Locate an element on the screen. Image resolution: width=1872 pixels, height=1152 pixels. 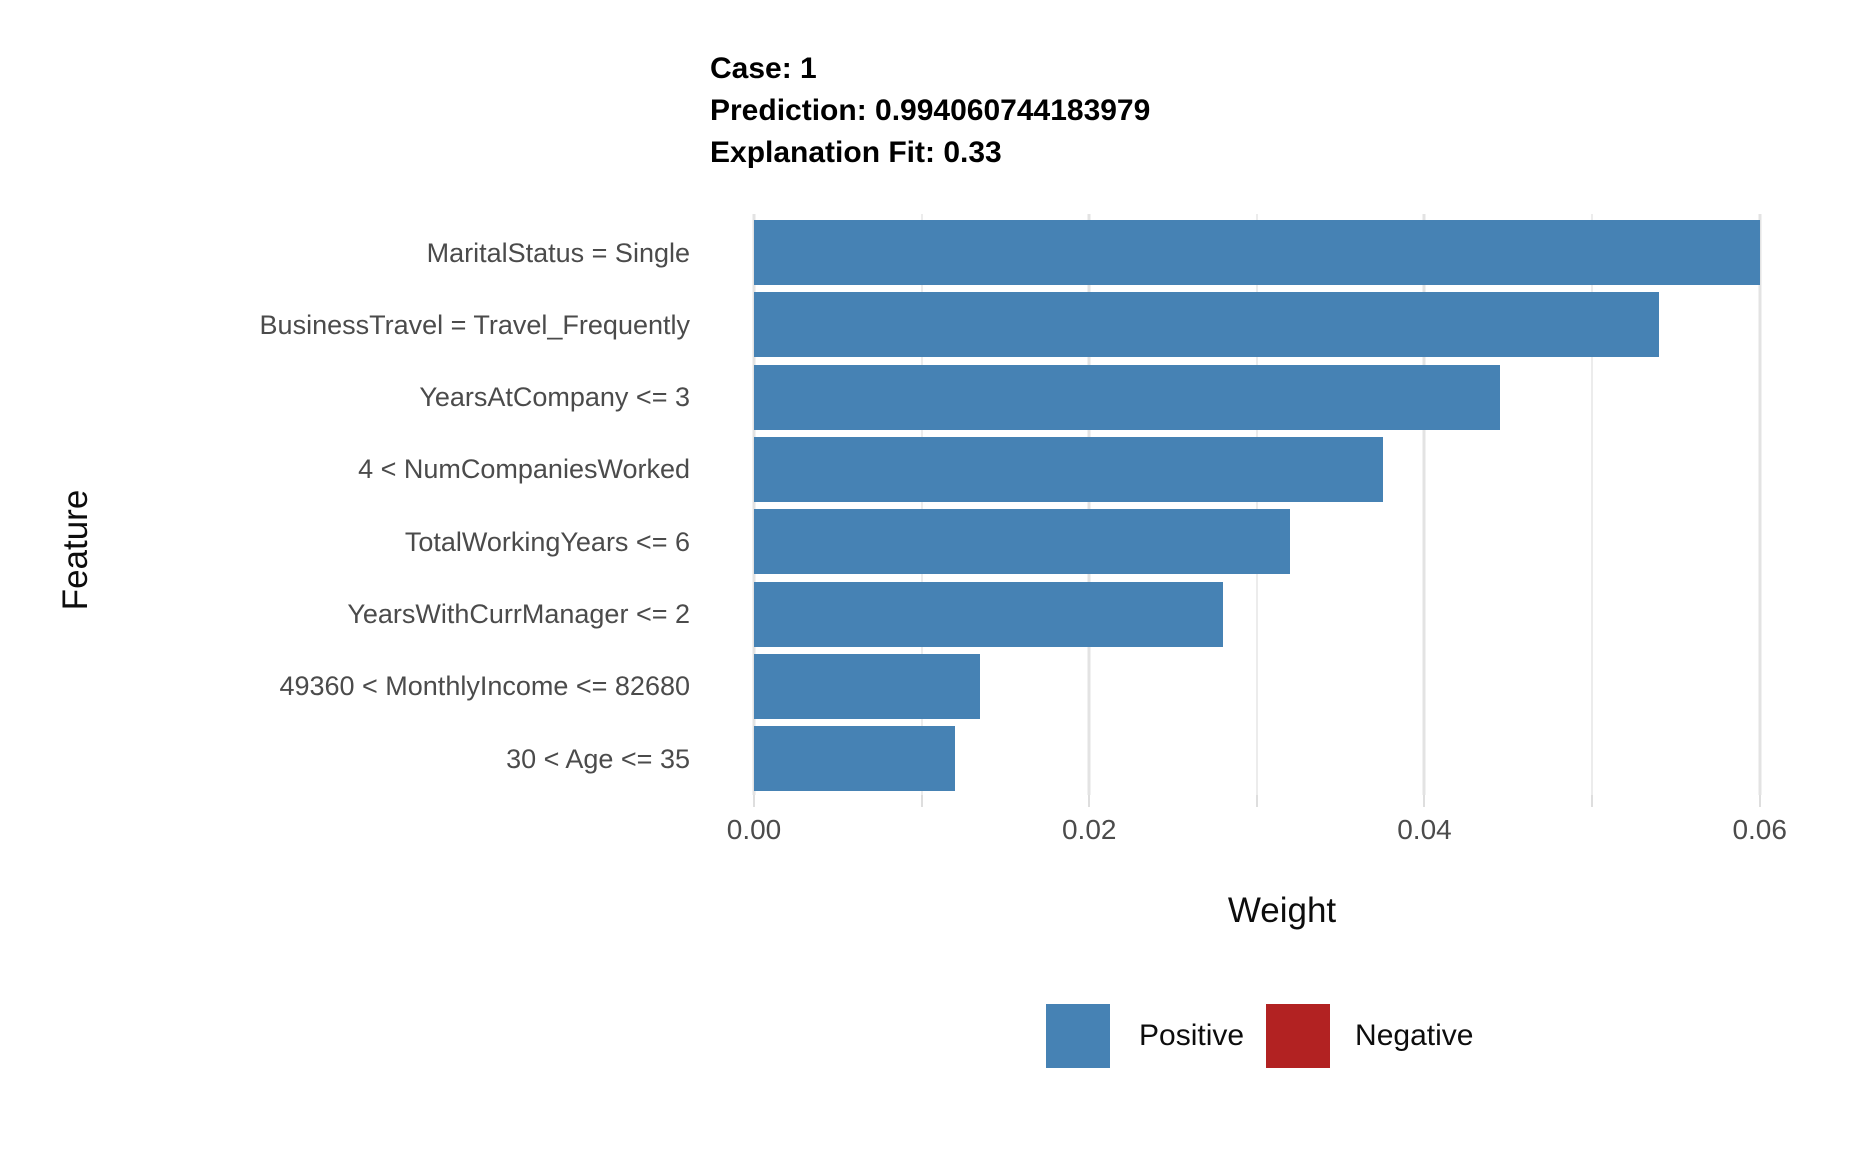
title-case-line: Case: 1 is located at coordinates (763, 68).